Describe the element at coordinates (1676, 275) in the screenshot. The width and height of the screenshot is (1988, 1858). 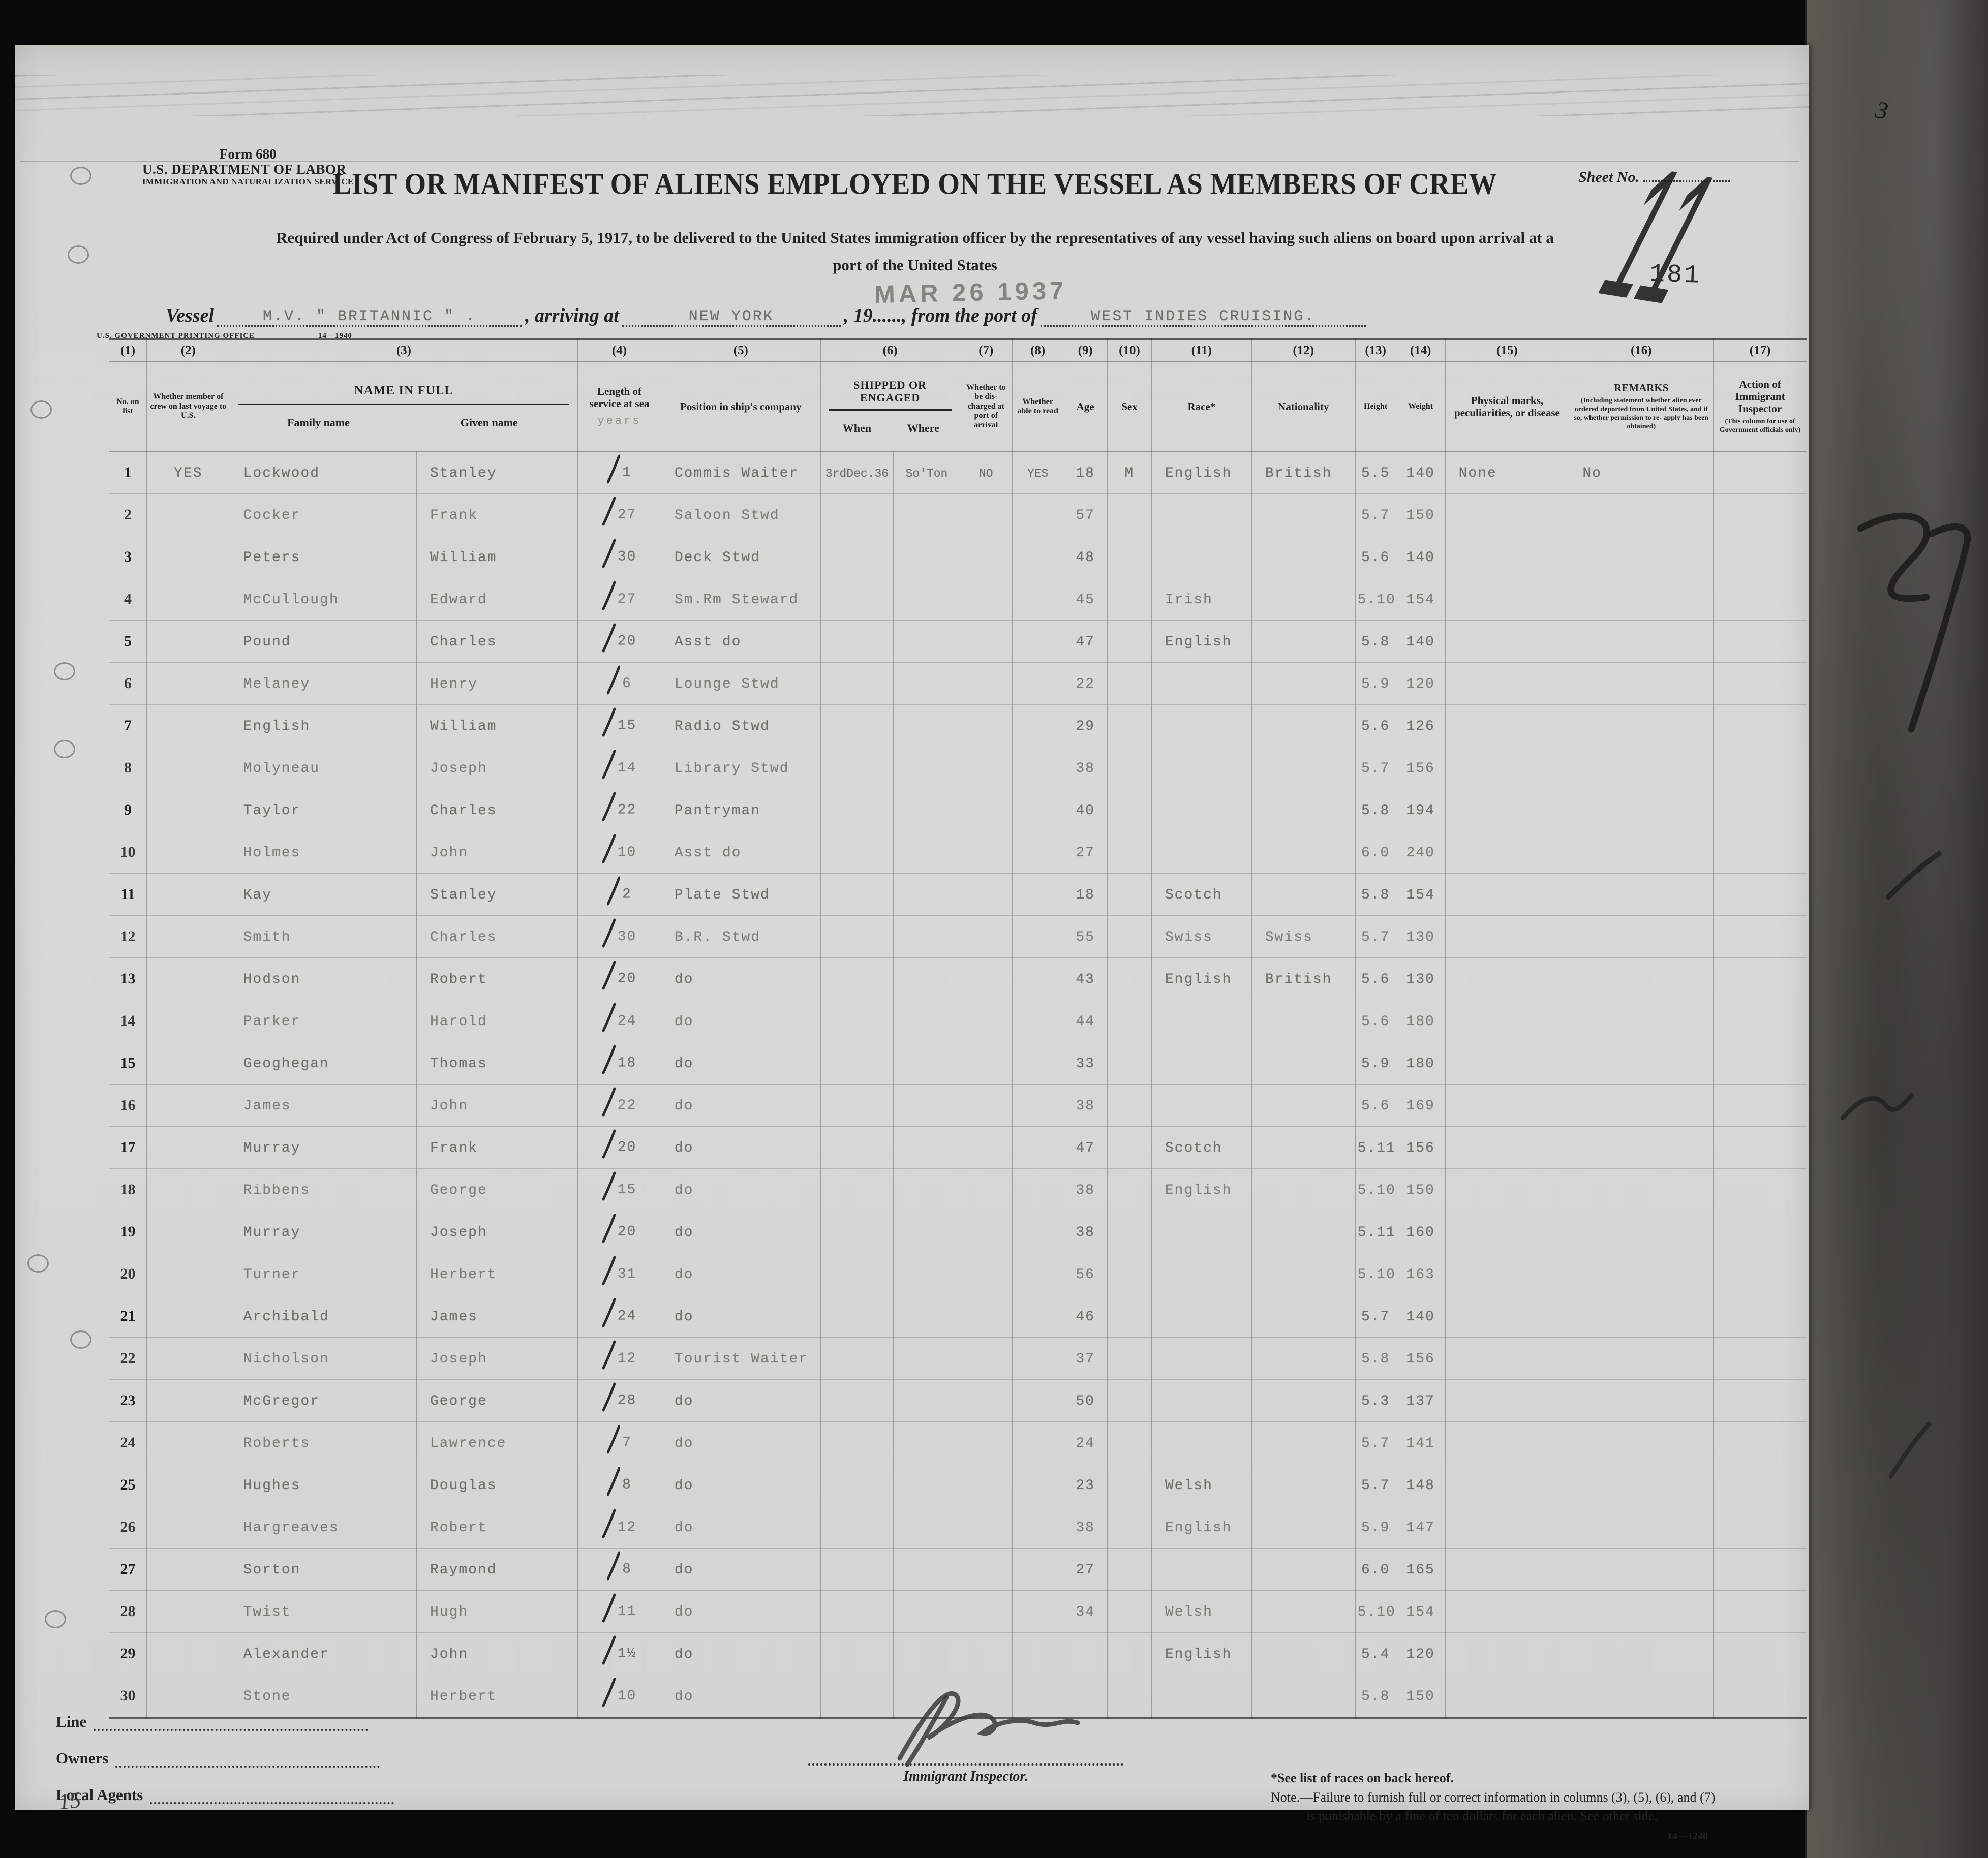
I see `page-number-stamp: 181` at that location.